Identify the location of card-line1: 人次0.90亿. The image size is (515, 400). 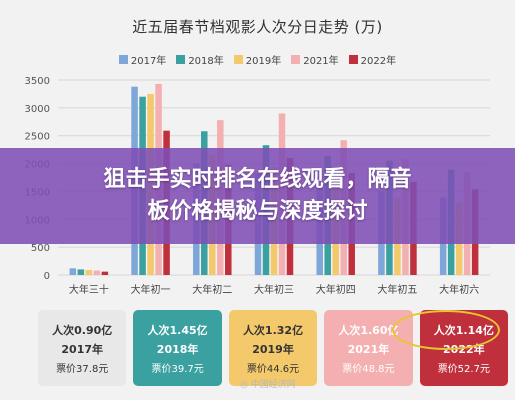
(82, 330).